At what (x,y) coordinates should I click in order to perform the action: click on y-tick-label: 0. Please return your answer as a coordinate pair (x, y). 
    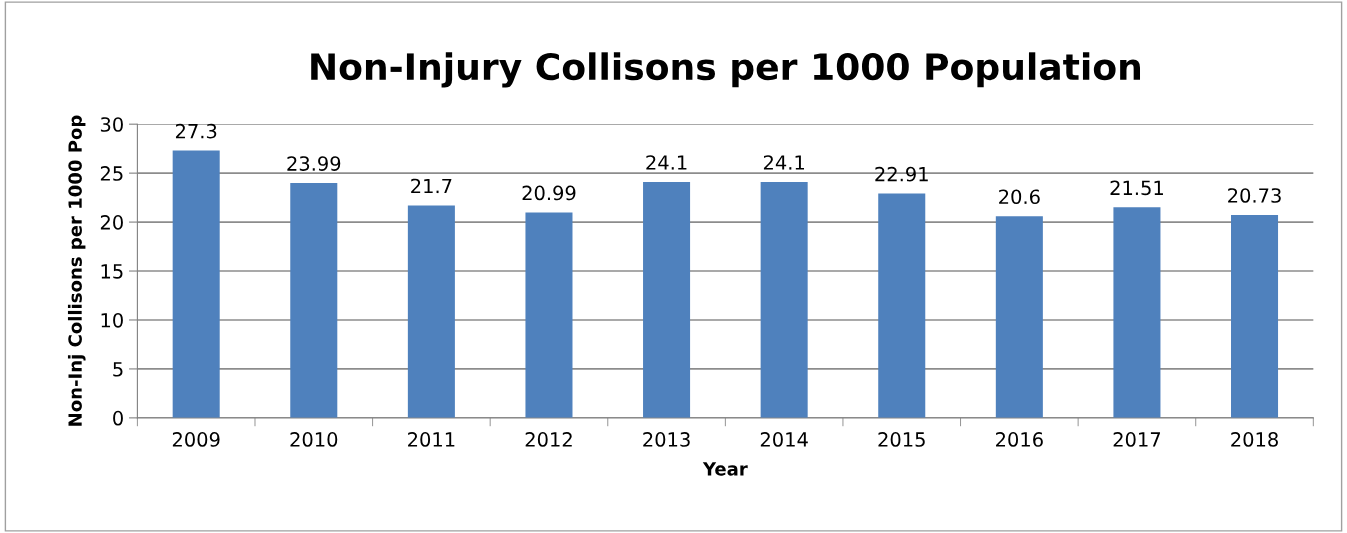
    Looking at the image, I should click on (118, 418).